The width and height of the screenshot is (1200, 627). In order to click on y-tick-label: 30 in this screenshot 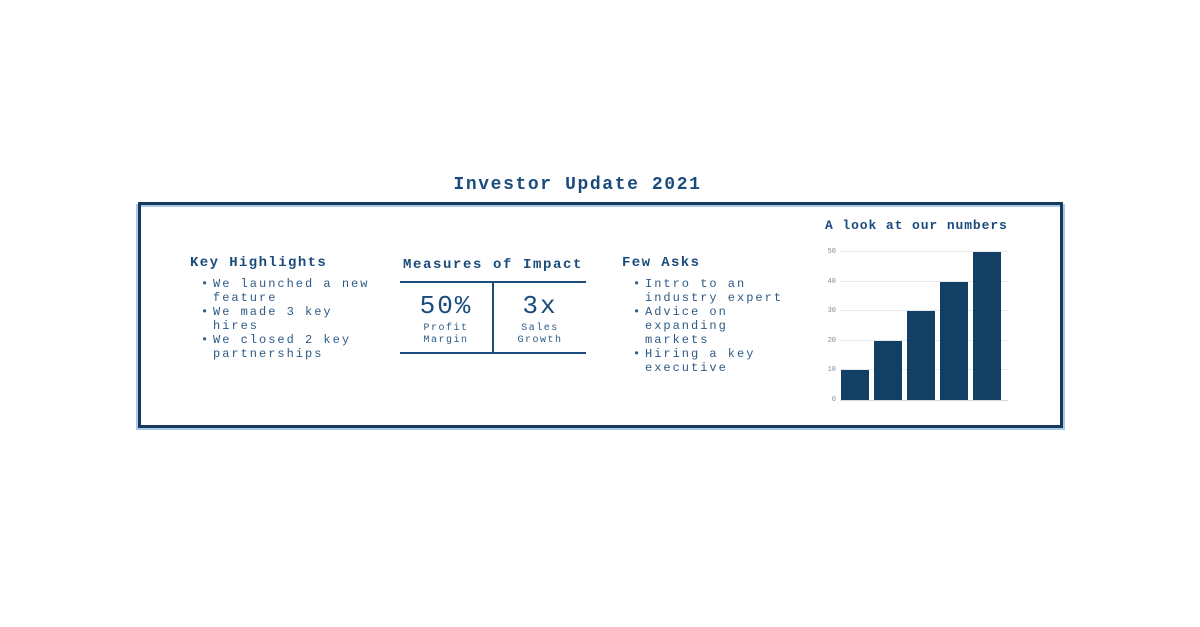, I will do `click(831, 311)`.